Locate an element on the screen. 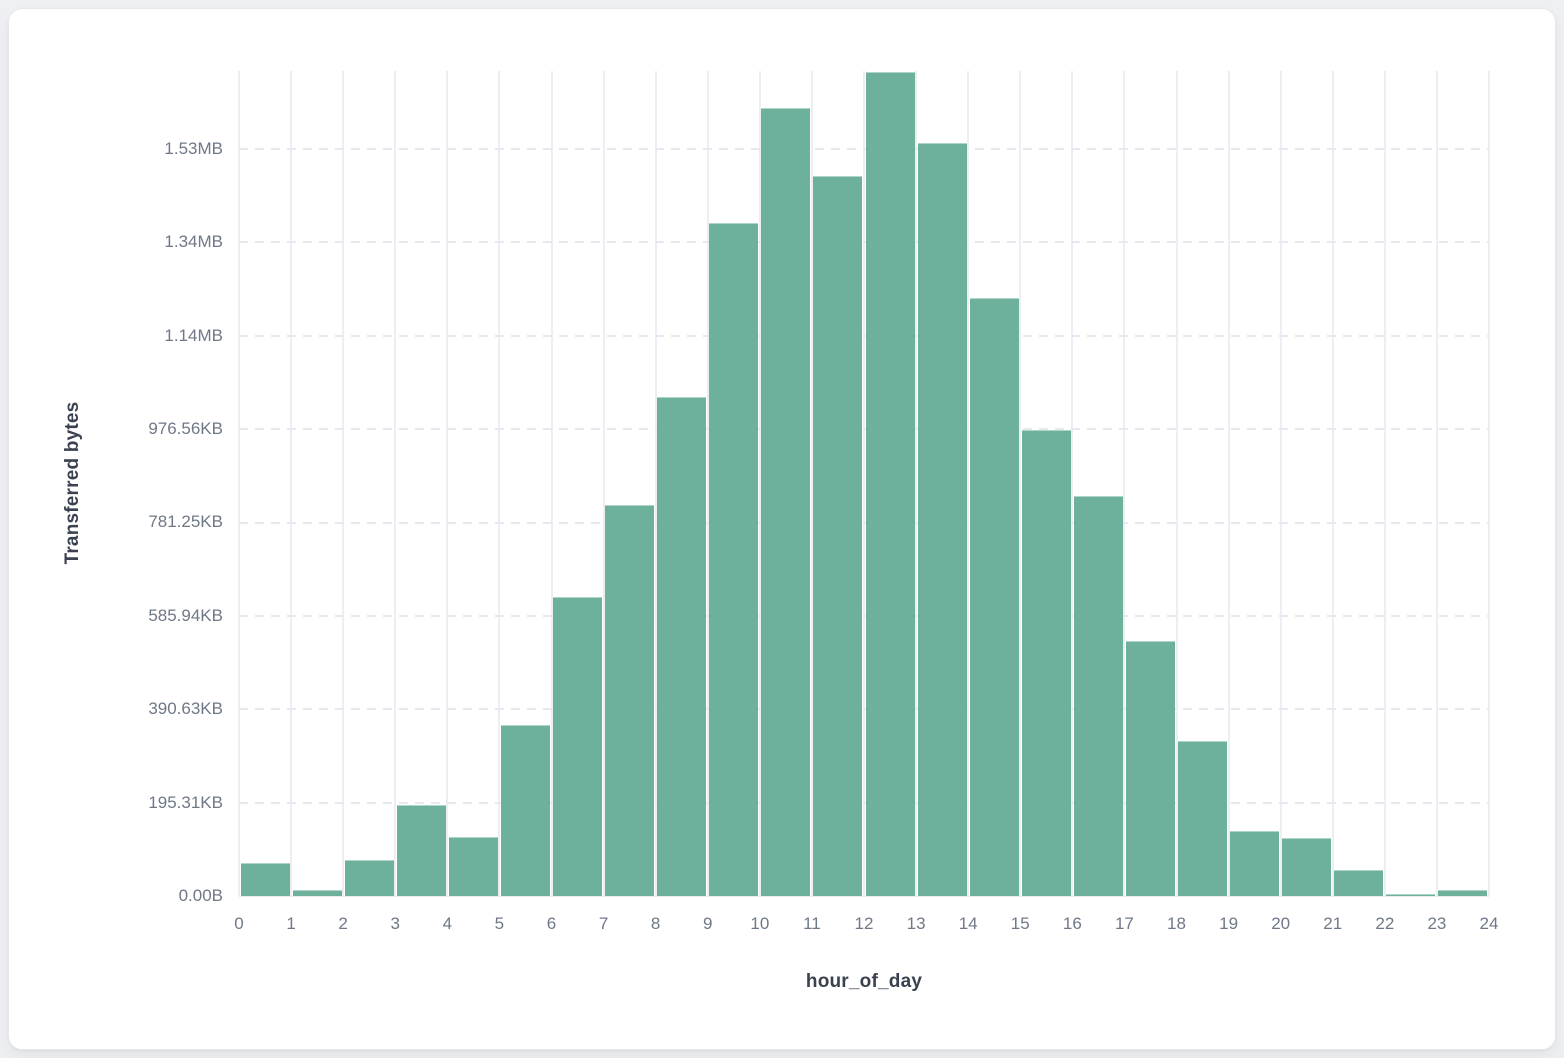 This screenshot has height=1058, width=1564. y-tick-label-1.14MB: 1.14MB is located at coordinates (193, 335).